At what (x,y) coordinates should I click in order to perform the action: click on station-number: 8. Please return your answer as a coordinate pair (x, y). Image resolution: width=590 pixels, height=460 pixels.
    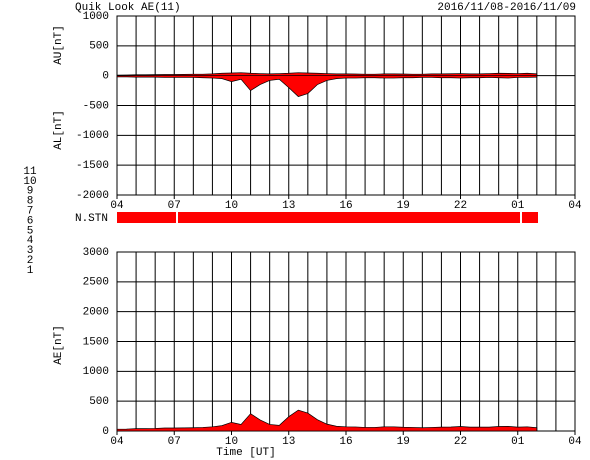
    Looking at the image, I should click on (30, 202).